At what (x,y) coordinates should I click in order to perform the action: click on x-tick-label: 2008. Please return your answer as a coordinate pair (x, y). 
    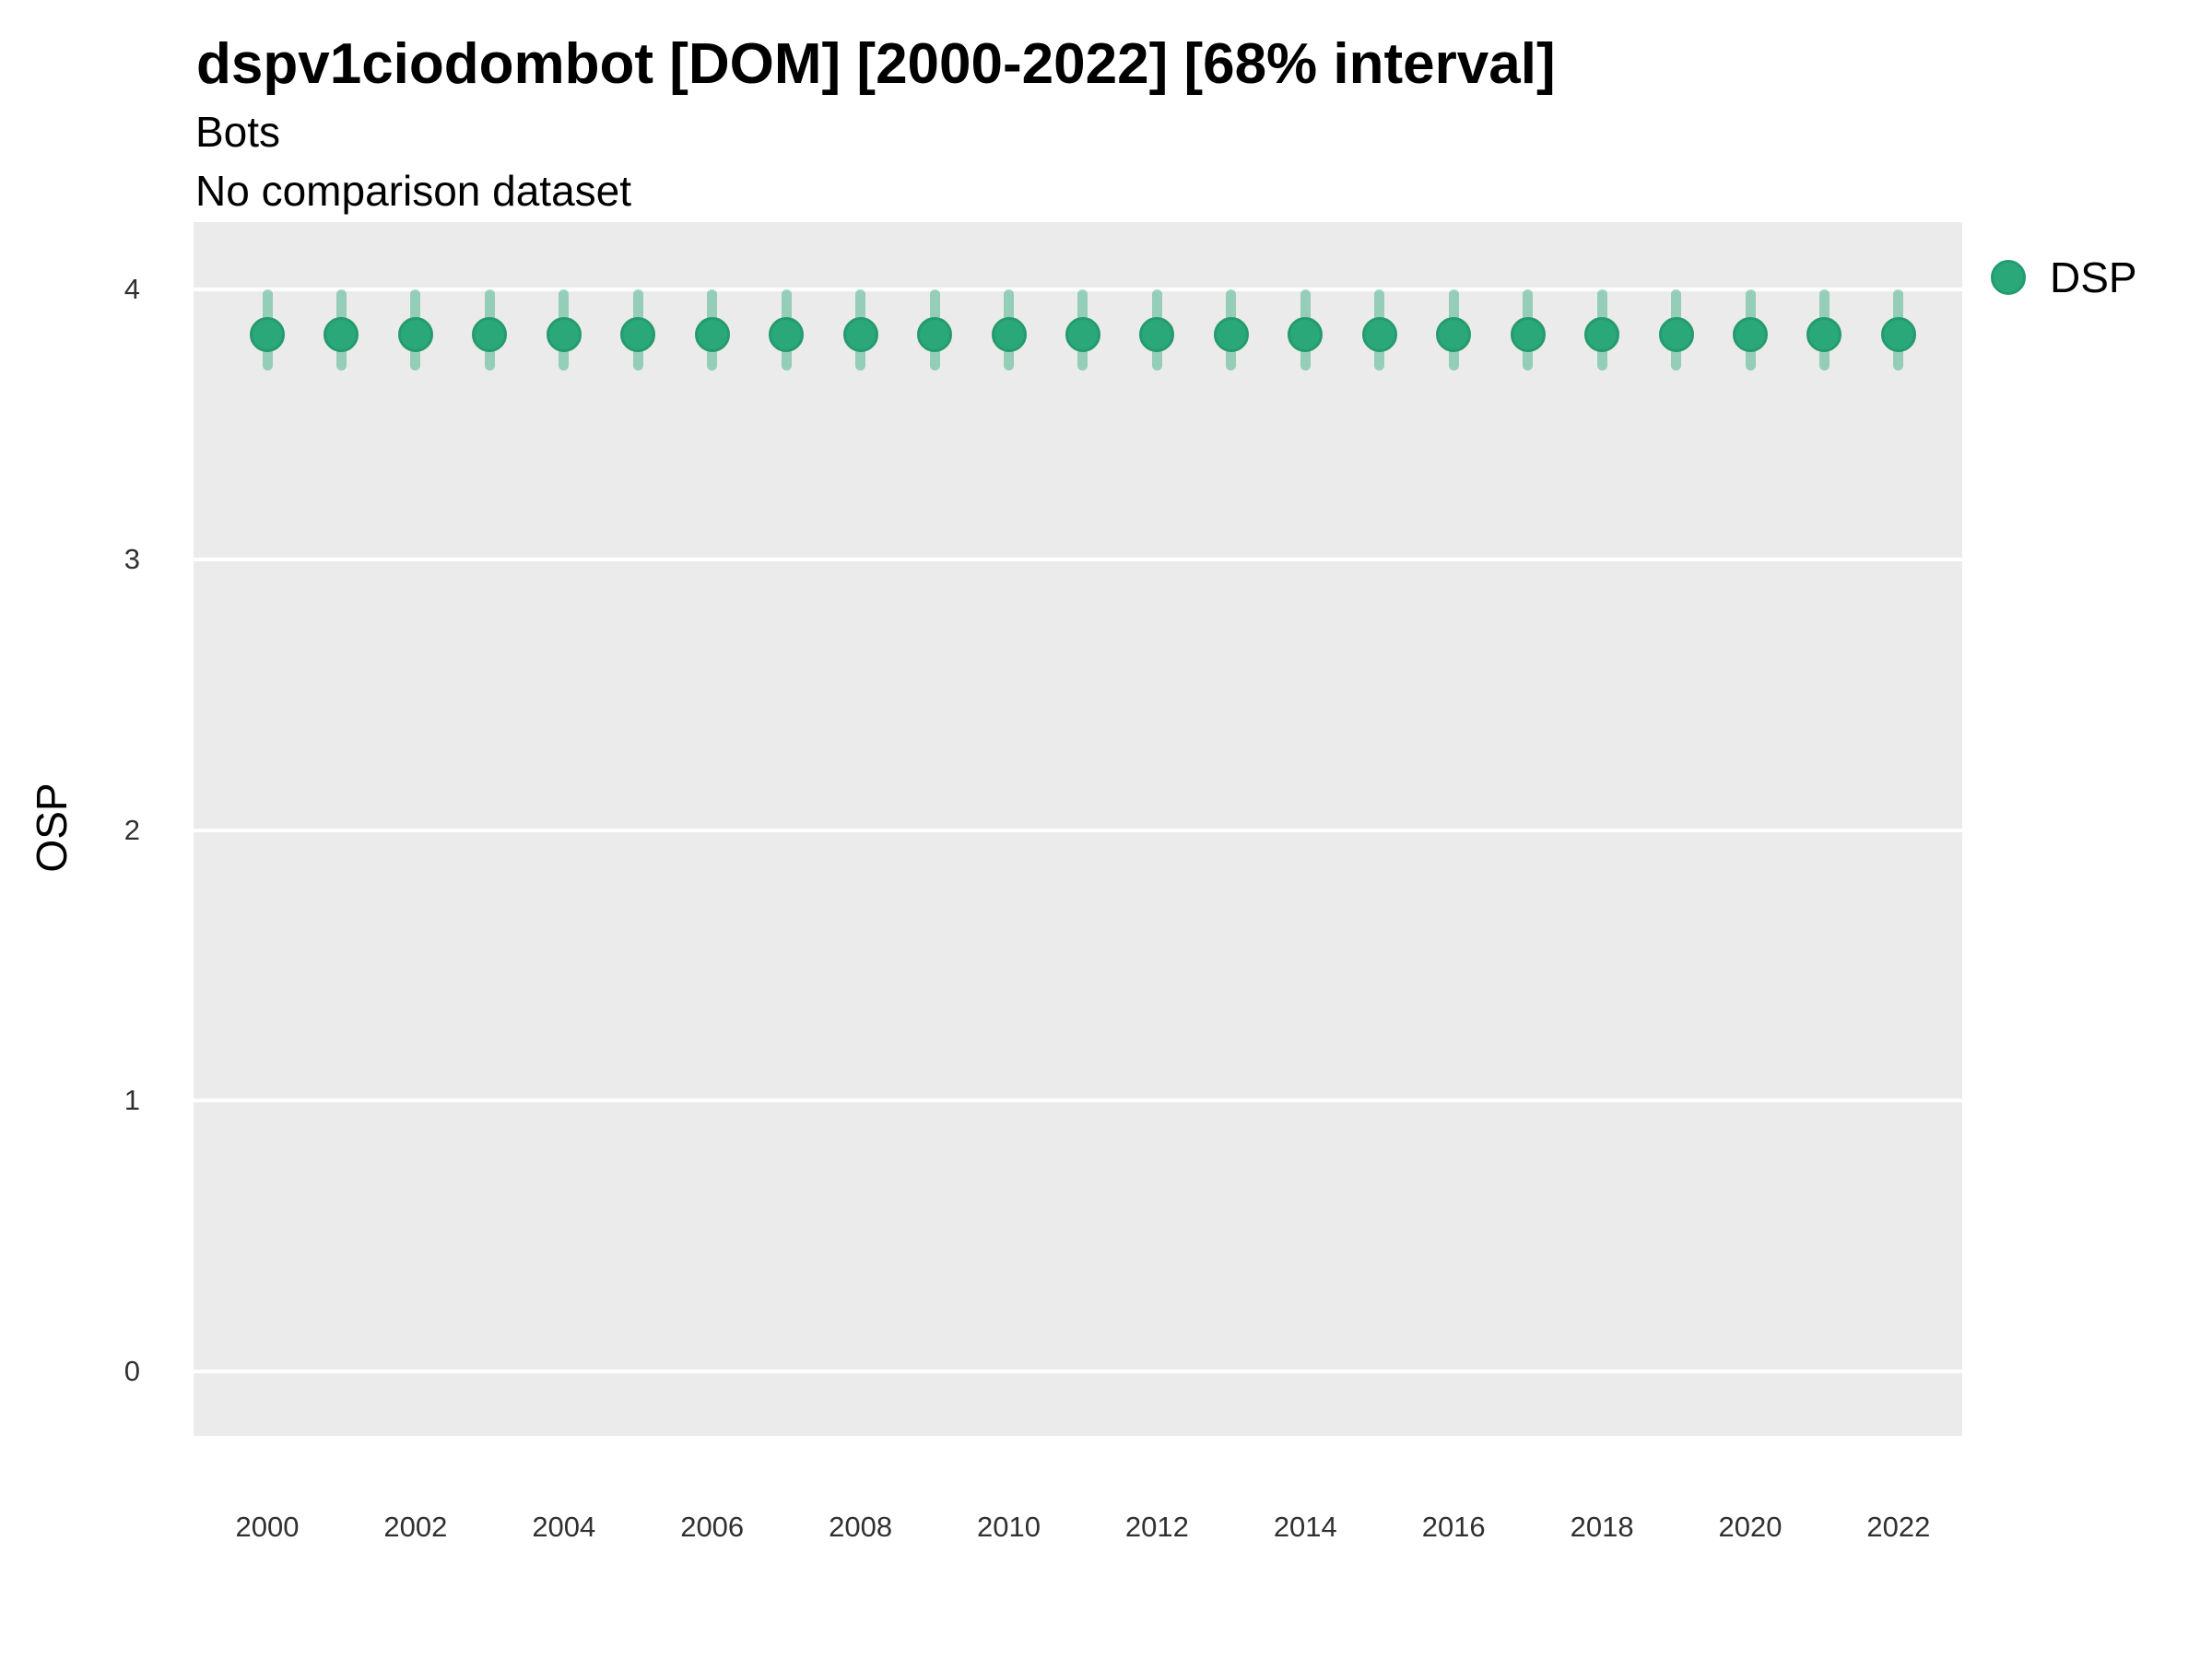
    Looking at the image, I should click on (861, 1527).